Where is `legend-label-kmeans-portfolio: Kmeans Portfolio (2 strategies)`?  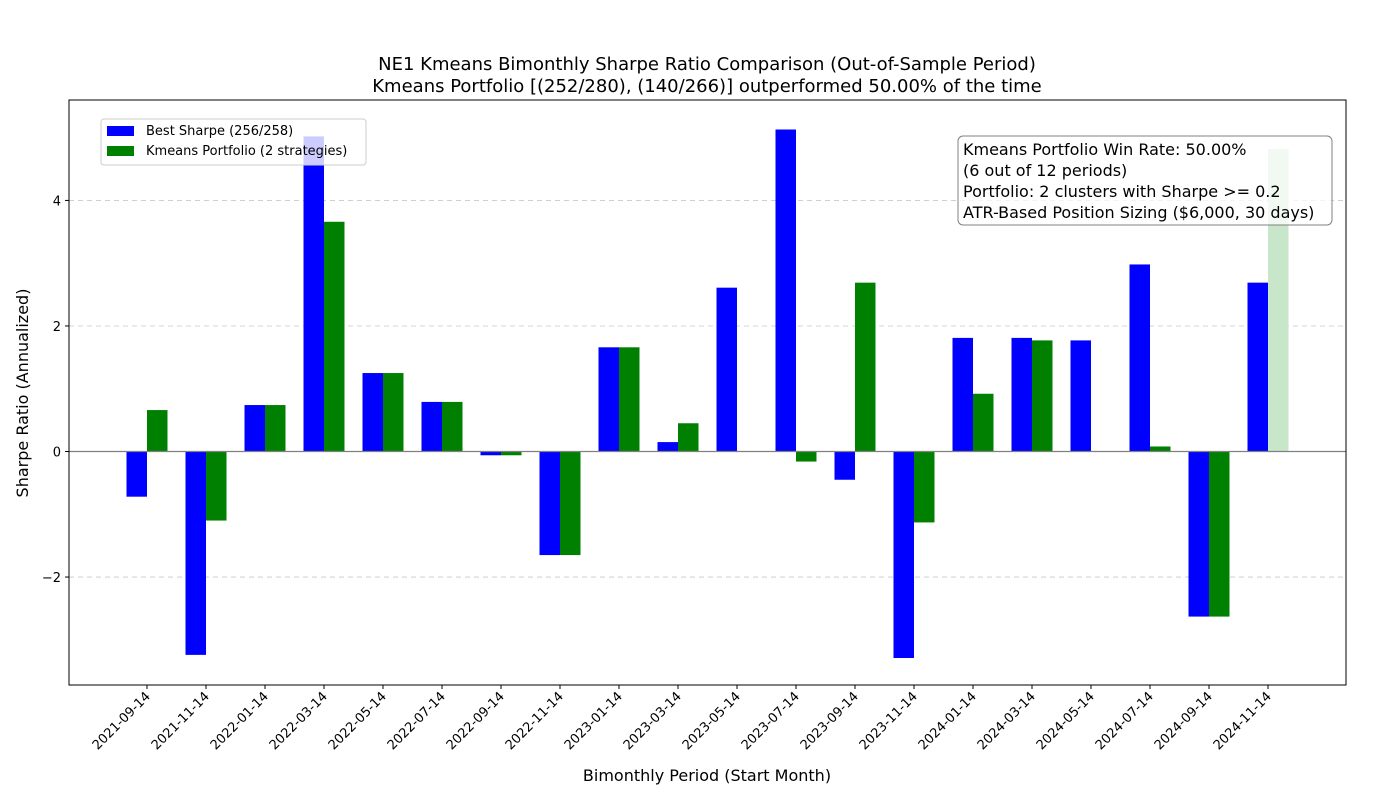
legend-label-kmeans-portfolio: Kmeans Portfolio (2 strategies) is located at coordinates (246, 151).